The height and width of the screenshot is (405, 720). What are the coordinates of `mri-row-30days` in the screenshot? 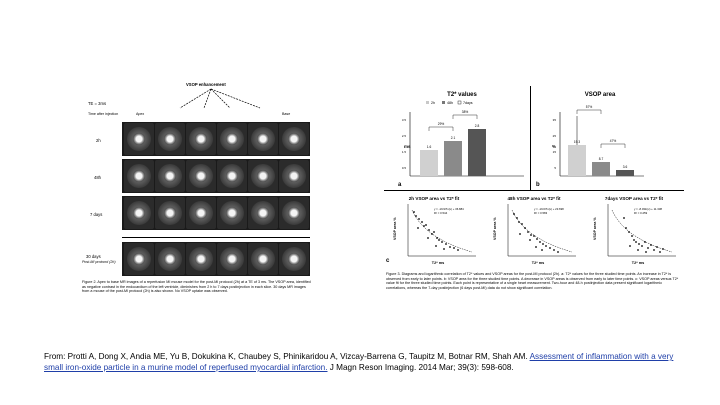 It's located at (216, 259).